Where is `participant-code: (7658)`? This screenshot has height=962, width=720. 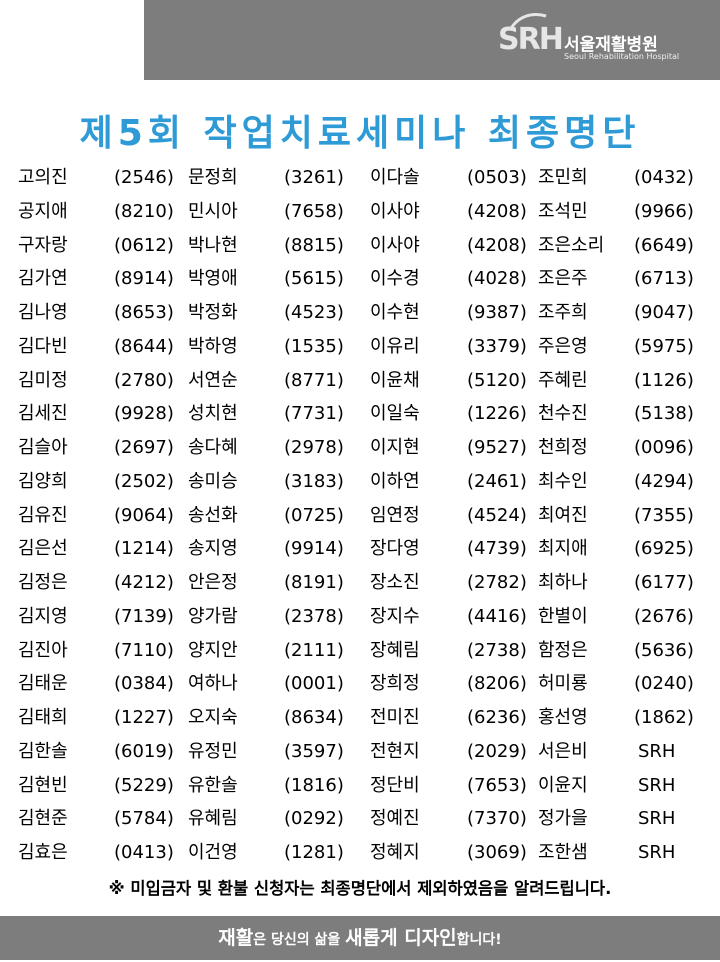 participant-code: (7658) is located at coordinates (314, 211).